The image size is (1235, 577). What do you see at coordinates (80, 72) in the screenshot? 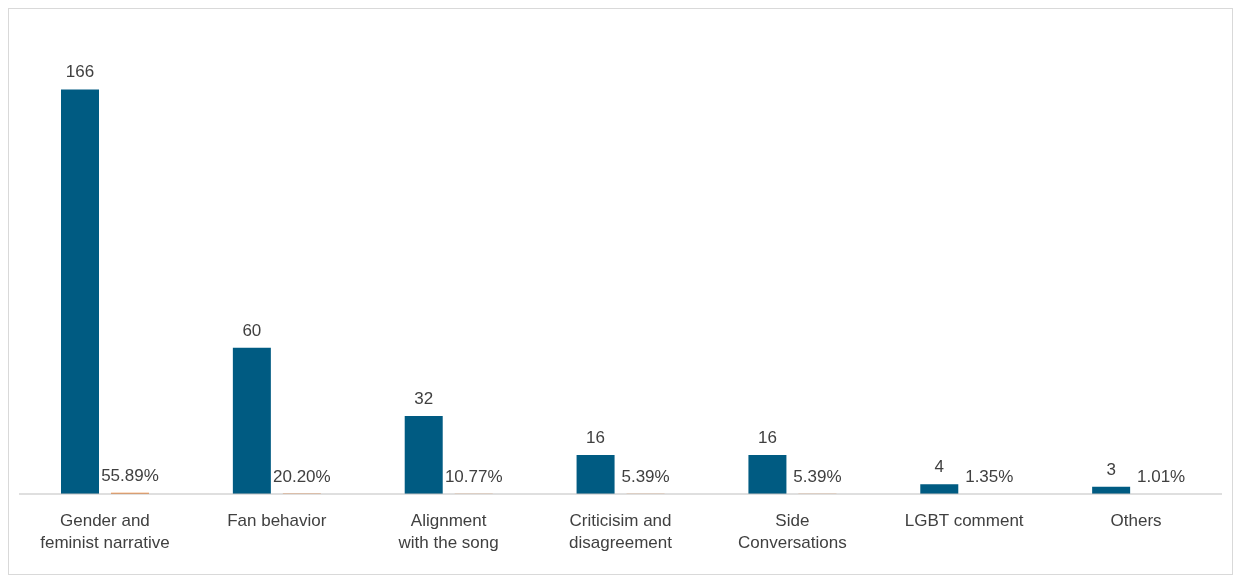
I see `data-label: 166` at bounding box center [80, 72].